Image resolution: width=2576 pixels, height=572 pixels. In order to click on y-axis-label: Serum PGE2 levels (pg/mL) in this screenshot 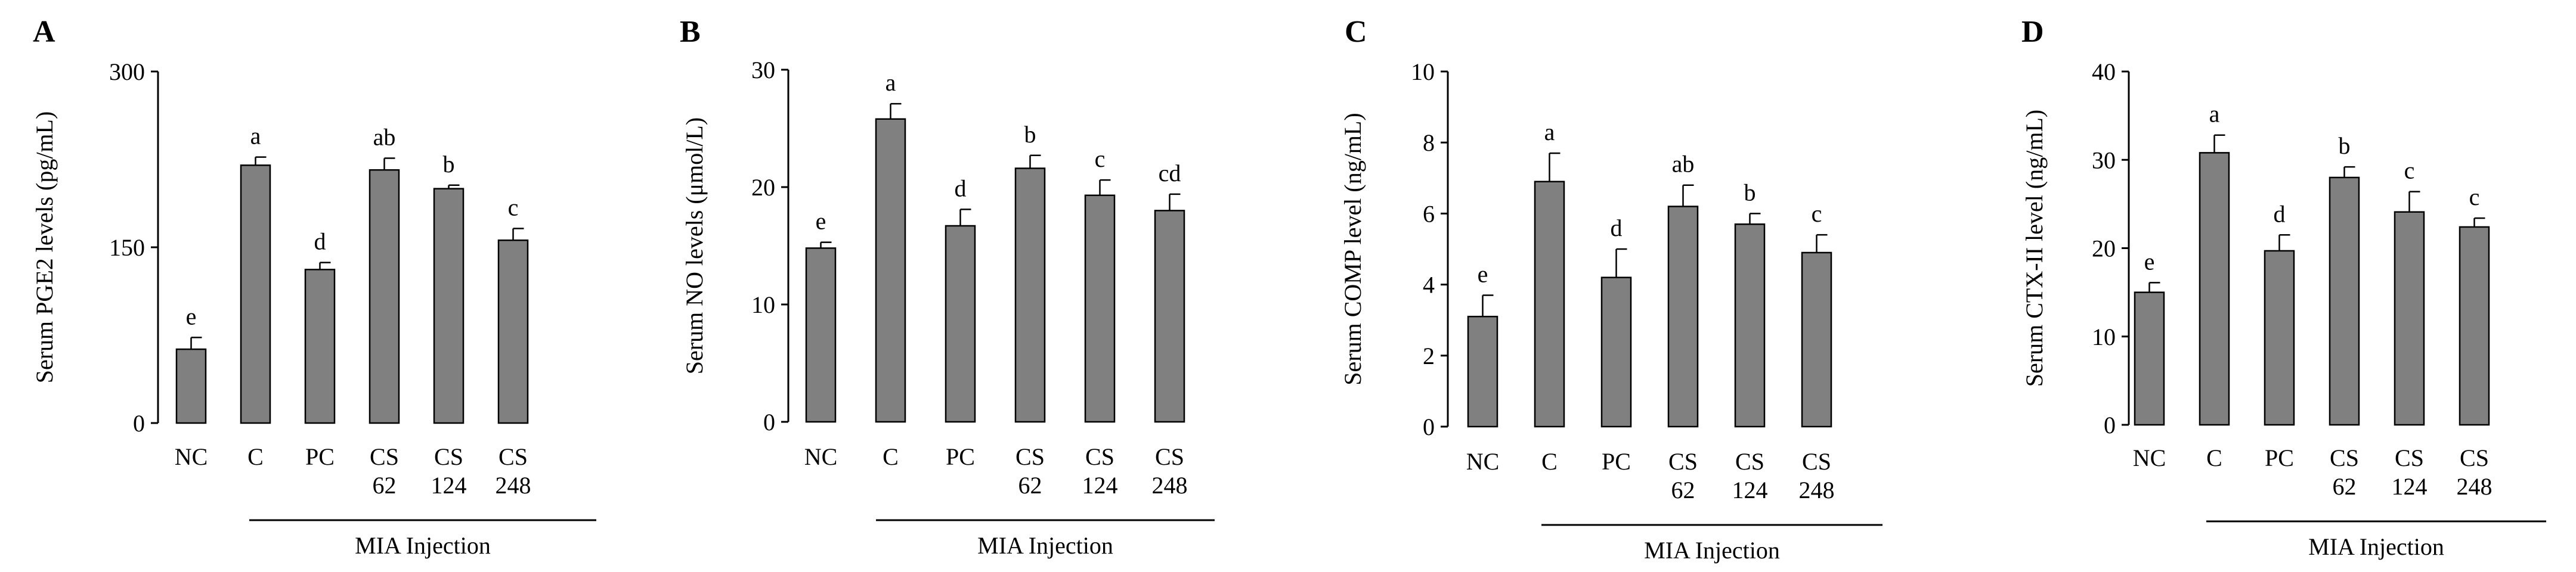, I will do `click(44, 248)`.